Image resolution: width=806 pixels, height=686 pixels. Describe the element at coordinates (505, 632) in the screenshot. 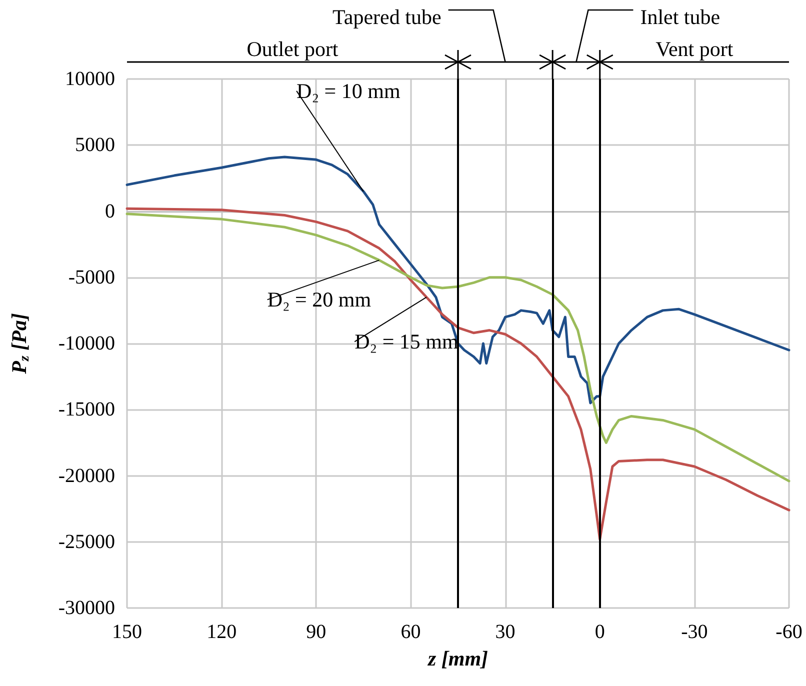

I see `x-tick-label: 30` at that location.